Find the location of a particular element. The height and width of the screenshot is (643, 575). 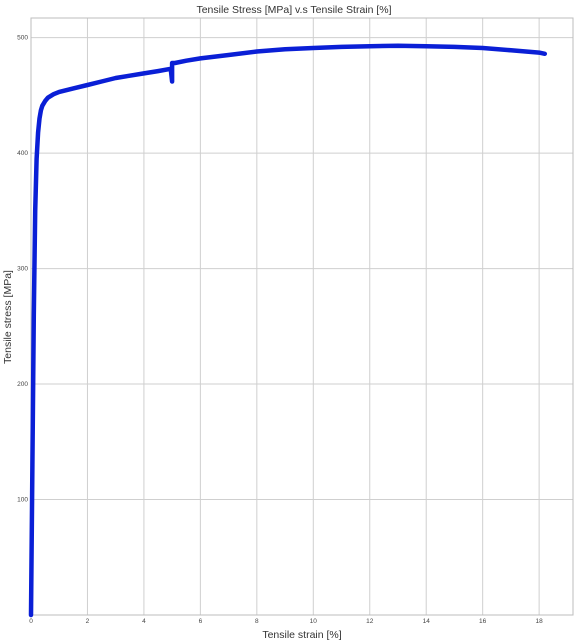

x-tick-label: 8 is located at coordinates (257, 621).